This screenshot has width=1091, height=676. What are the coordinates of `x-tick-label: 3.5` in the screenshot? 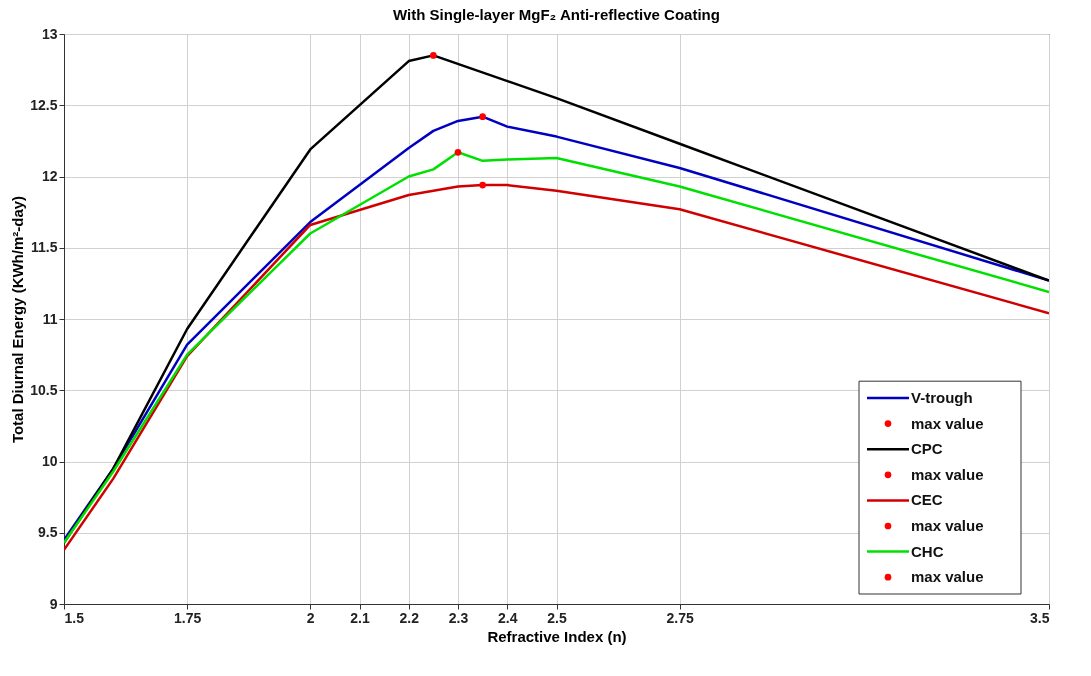 It's located at (1040, 617).